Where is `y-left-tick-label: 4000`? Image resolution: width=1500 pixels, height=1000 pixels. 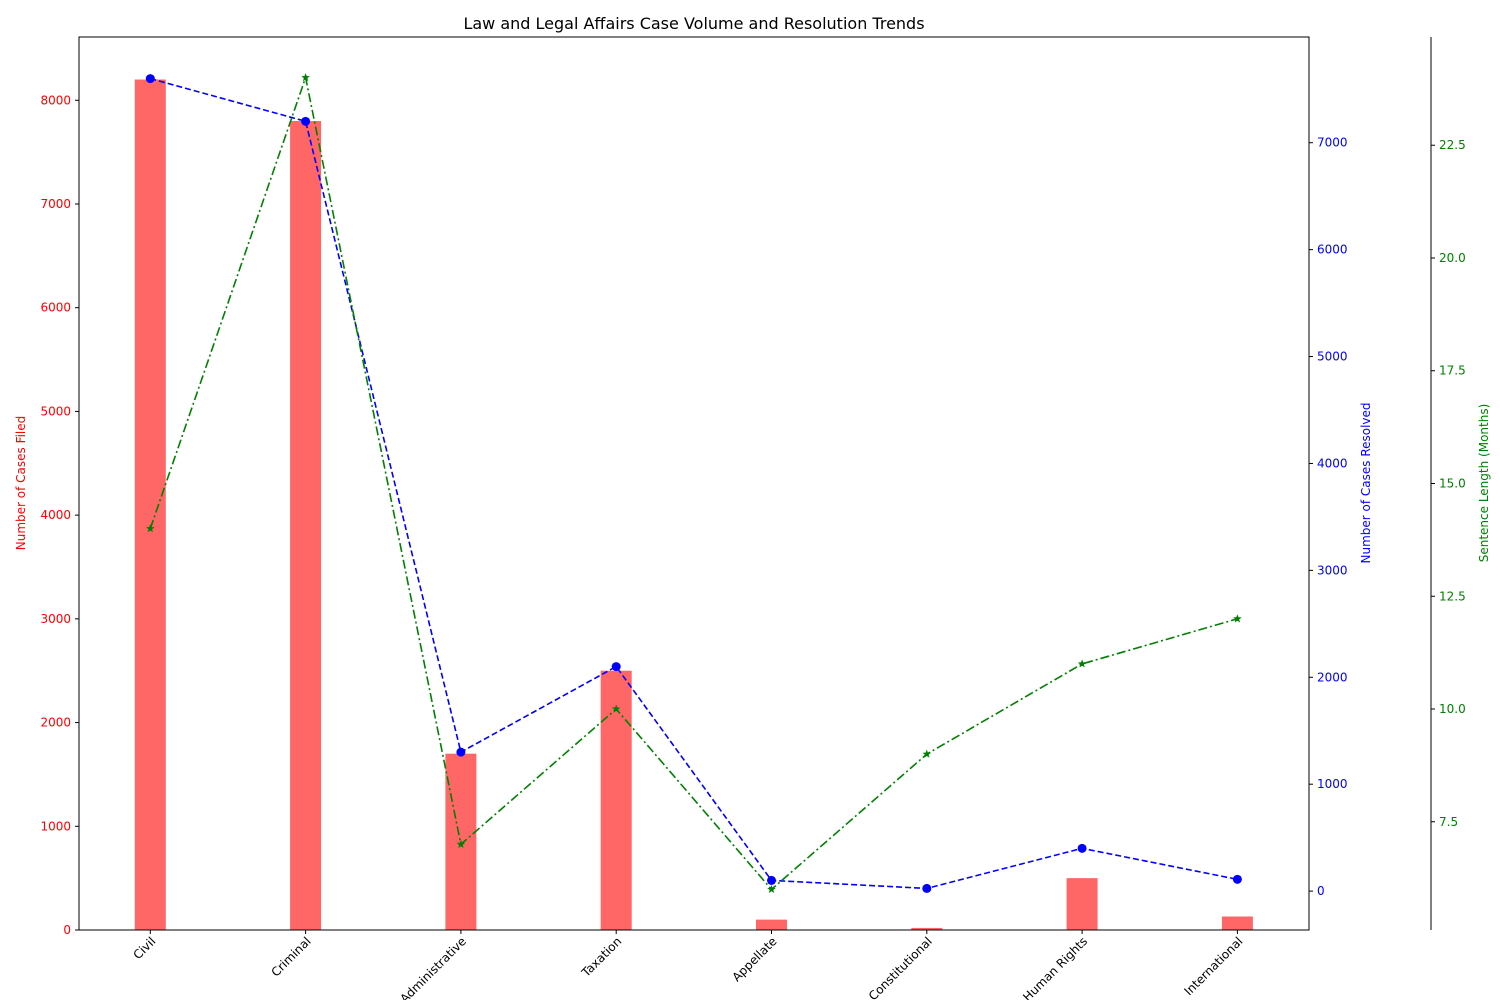
y-left-tick-label: 4000 is located at coordinates (55, 515).